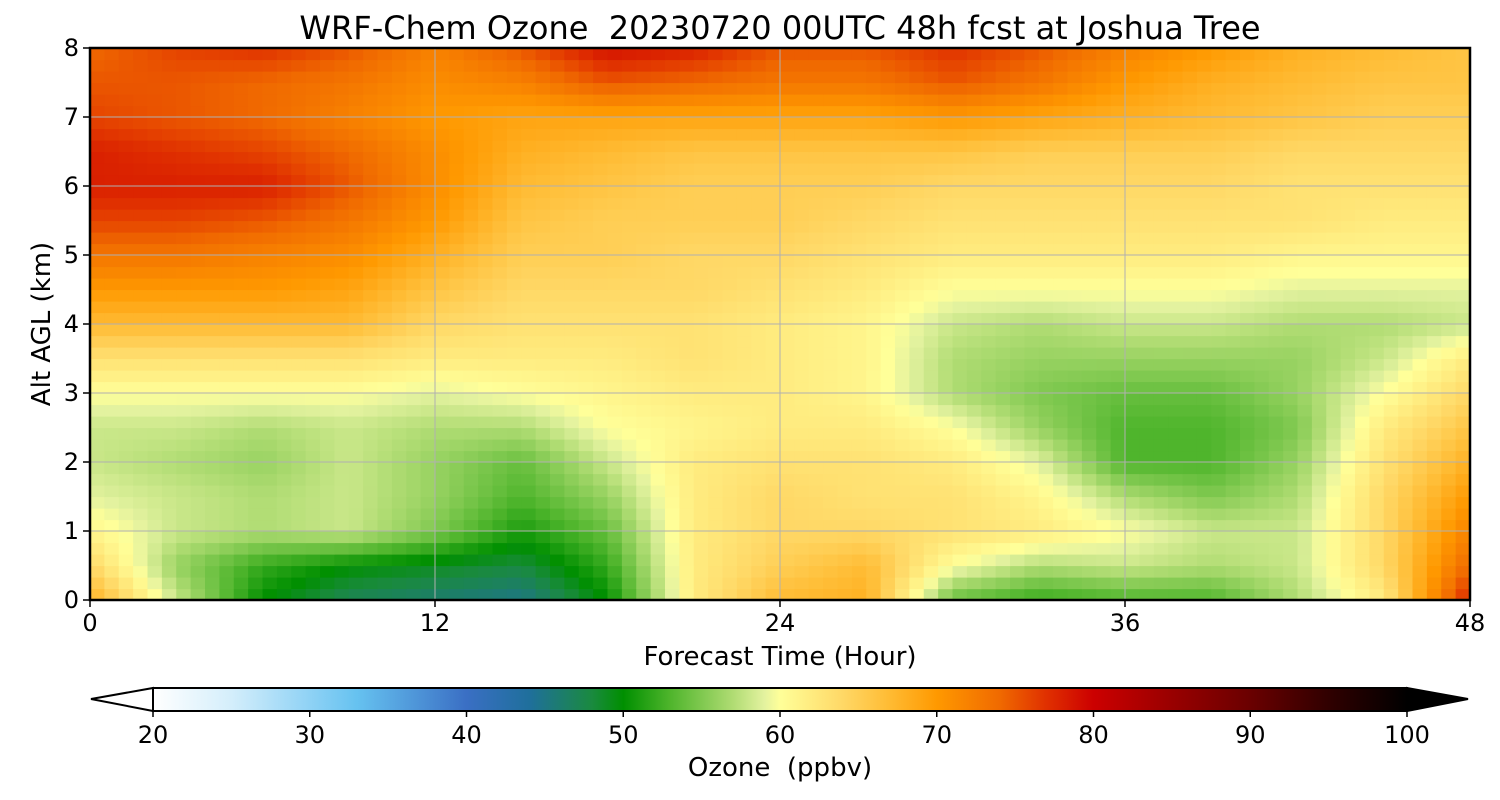 This screenshot has height=800, width=1500. I want to click on y-tick-label: 8, so click(71, 48).